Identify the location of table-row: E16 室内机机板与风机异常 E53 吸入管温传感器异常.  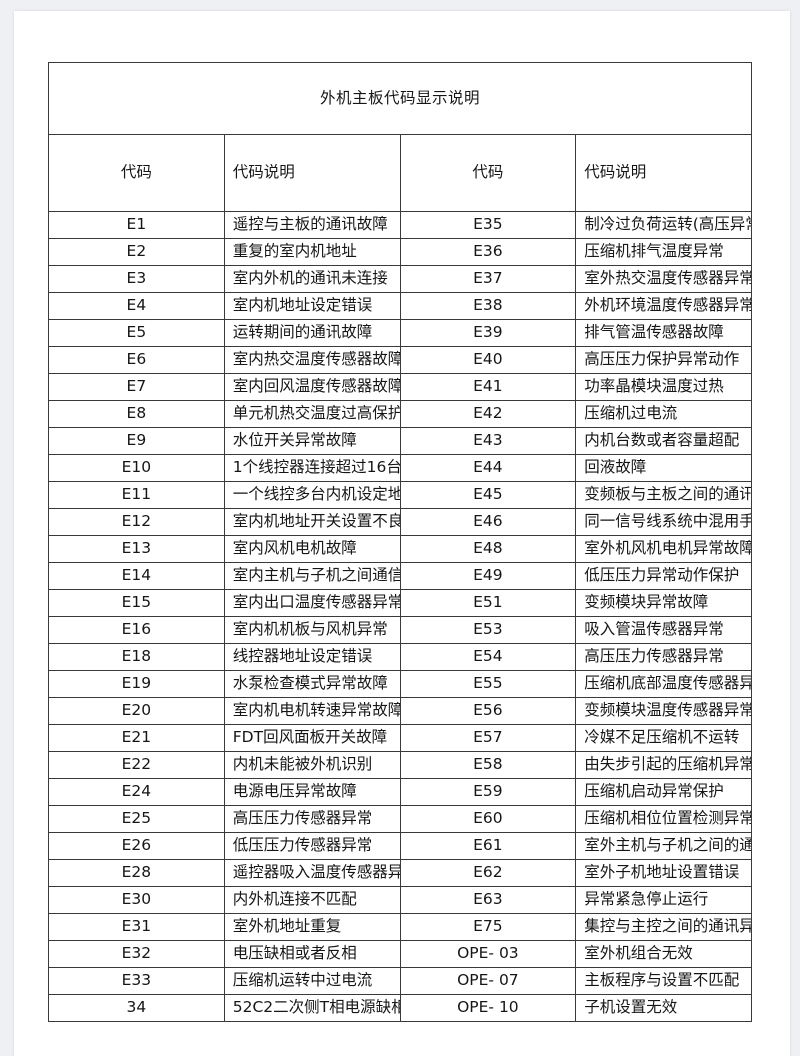
(400, 630).